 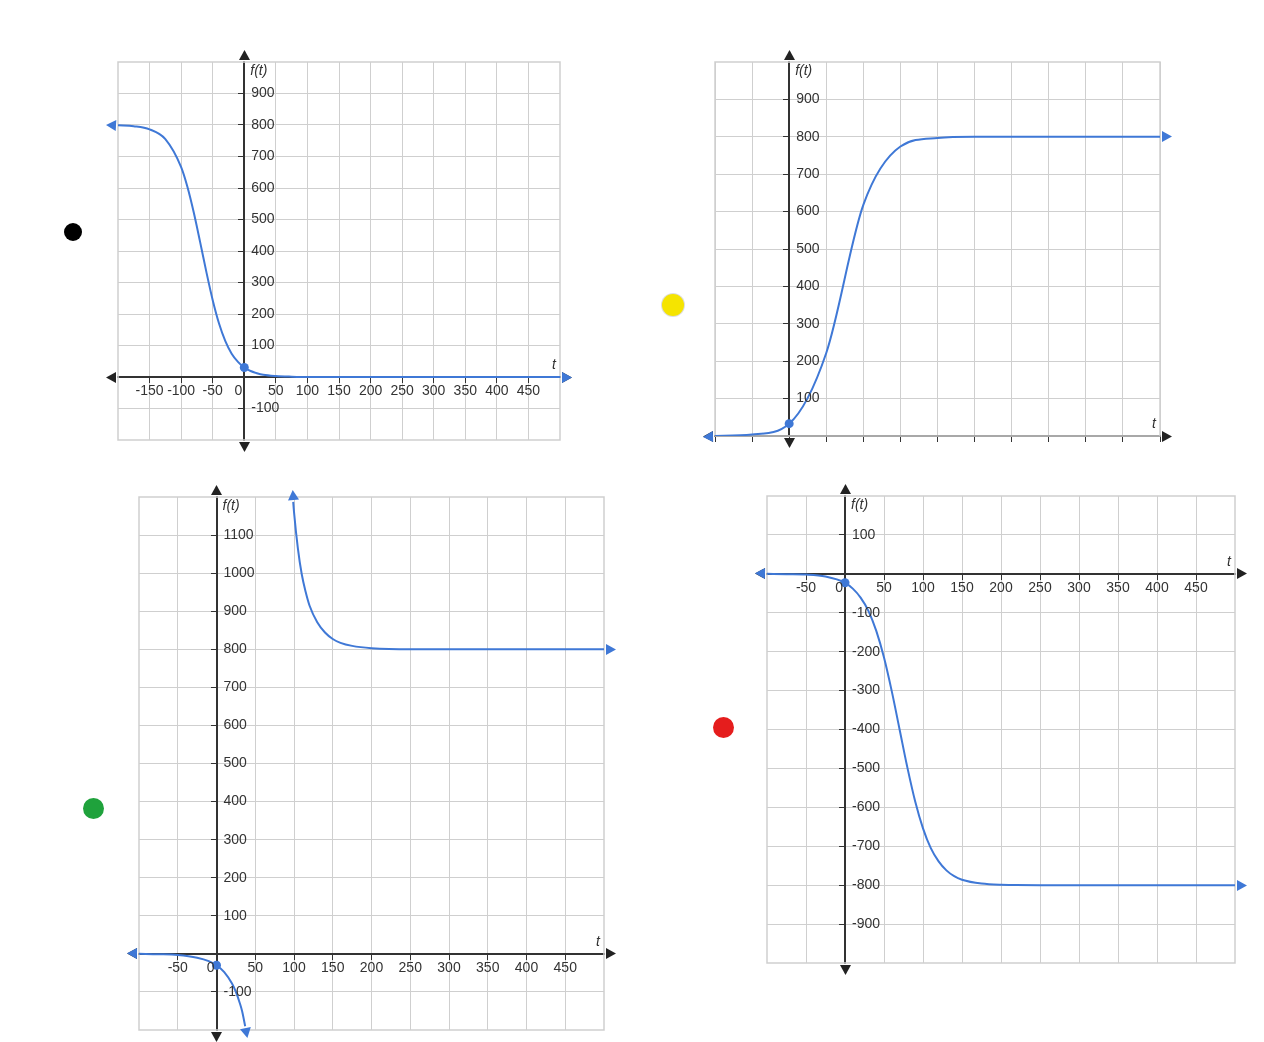 What do you see at coordinates (866, 767) in the screenshot?
I see `y-tick-label: -500` at bounding box center [866, 767].